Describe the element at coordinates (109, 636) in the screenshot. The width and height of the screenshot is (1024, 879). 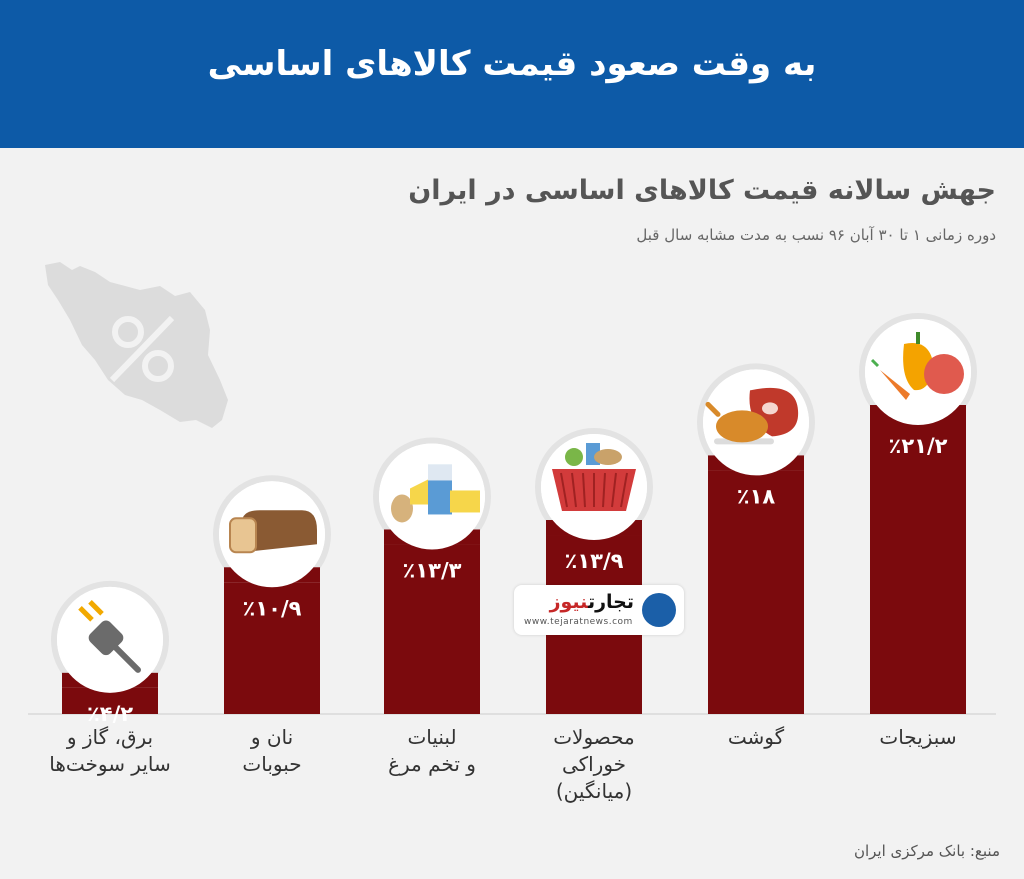
I see `plug-icon` at that location.